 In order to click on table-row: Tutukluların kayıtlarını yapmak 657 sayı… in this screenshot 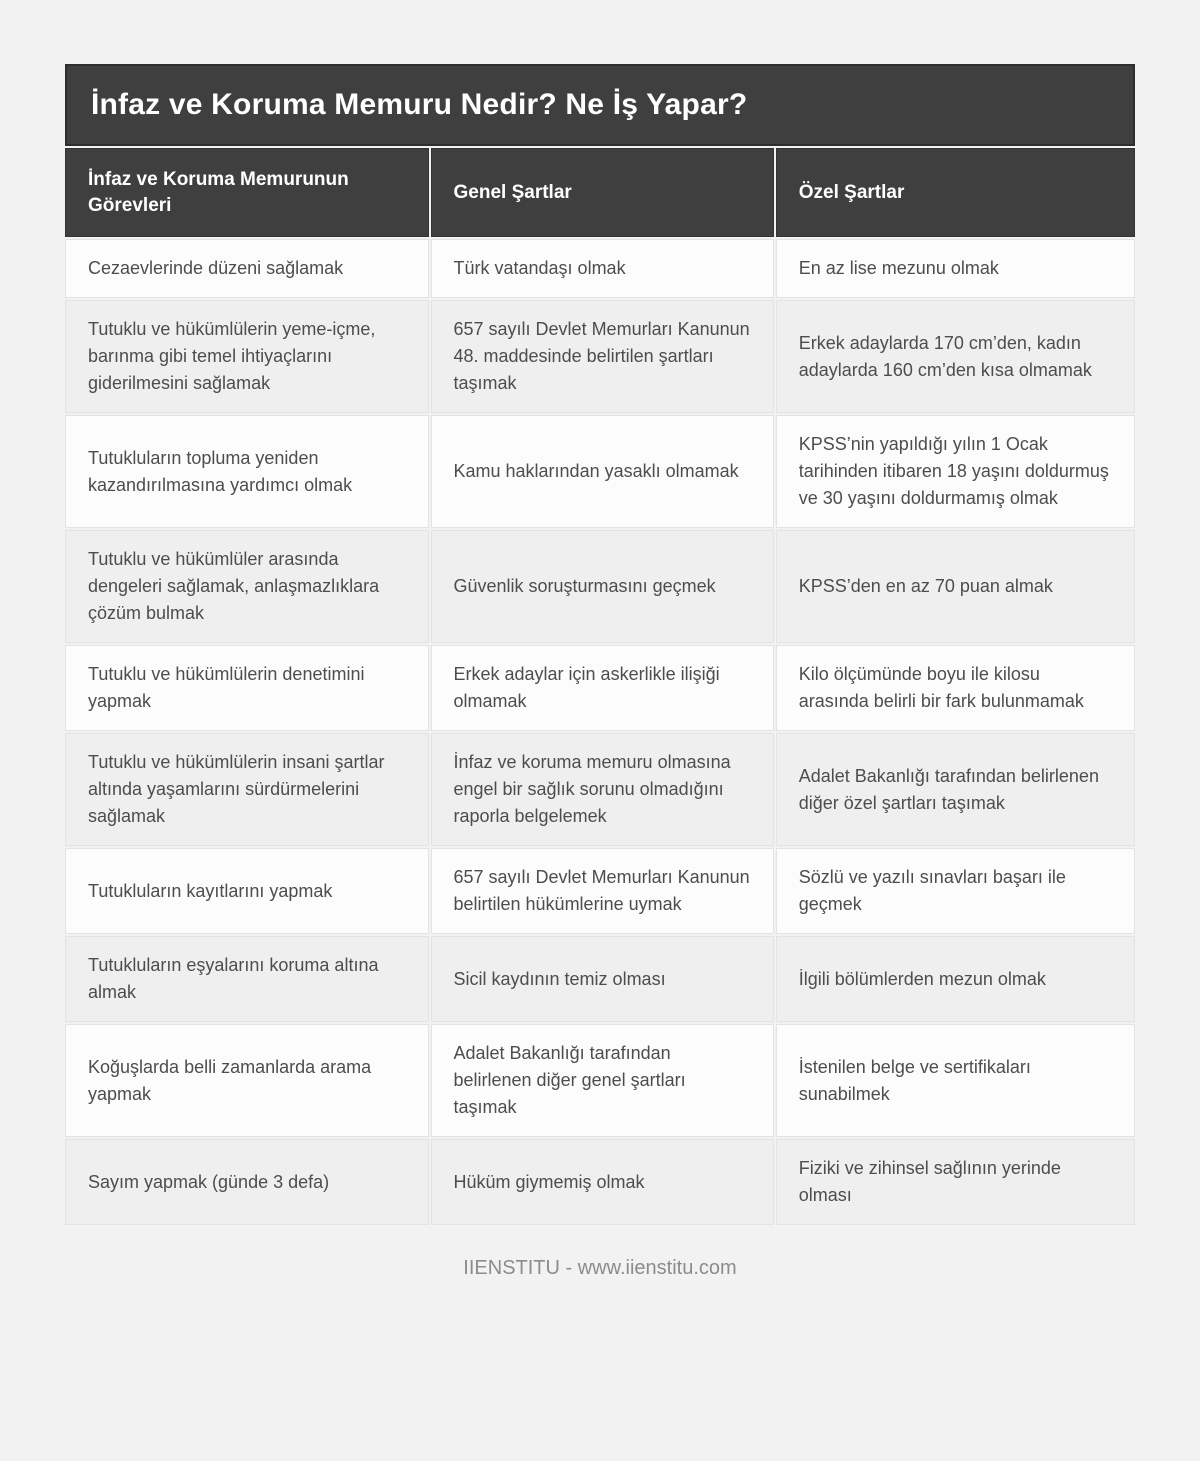, I will do `click(600, 891)`.